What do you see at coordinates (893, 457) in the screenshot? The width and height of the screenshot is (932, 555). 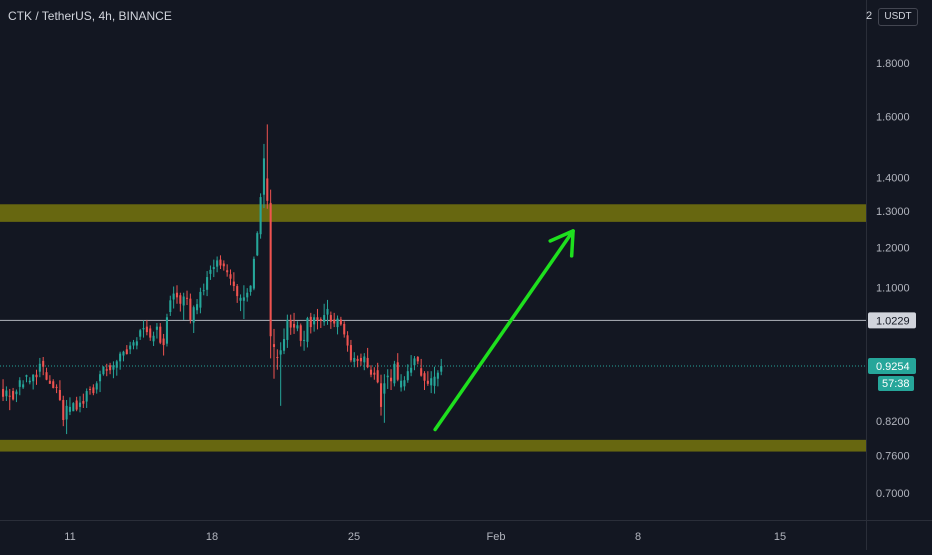 I see `price-tick-label: 0.7600` at bounding box center [893, 457].